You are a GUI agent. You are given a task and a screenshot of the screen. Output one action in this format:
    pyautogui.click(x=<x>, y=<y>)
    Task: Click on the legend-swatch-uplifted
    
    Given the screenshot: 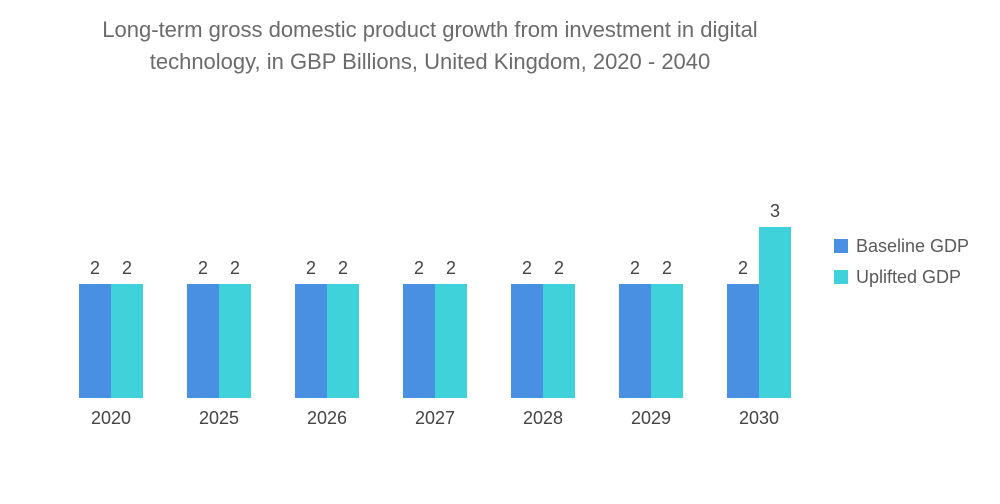 What is the action you would take?
    pyautogui.click(x=841, y=277)
    